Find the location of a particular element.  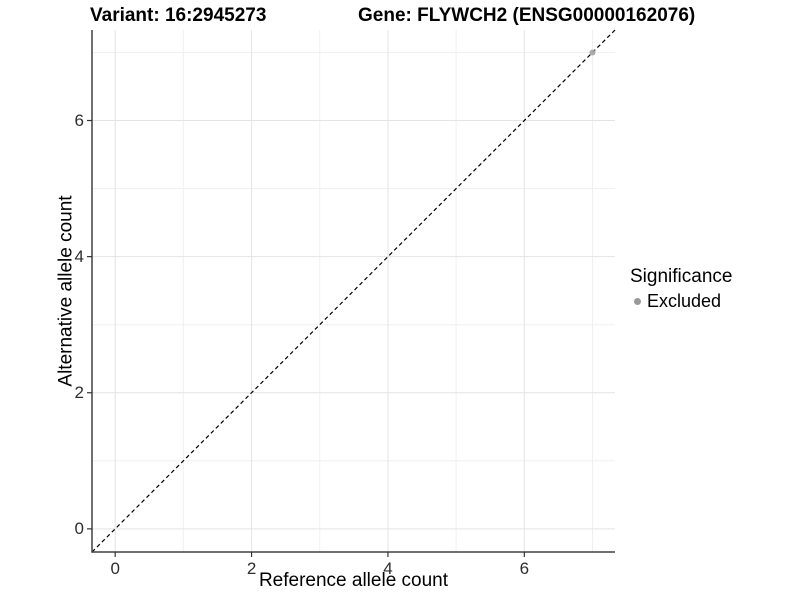

y-tick-label: 4 is located at coordinates (79, 256).